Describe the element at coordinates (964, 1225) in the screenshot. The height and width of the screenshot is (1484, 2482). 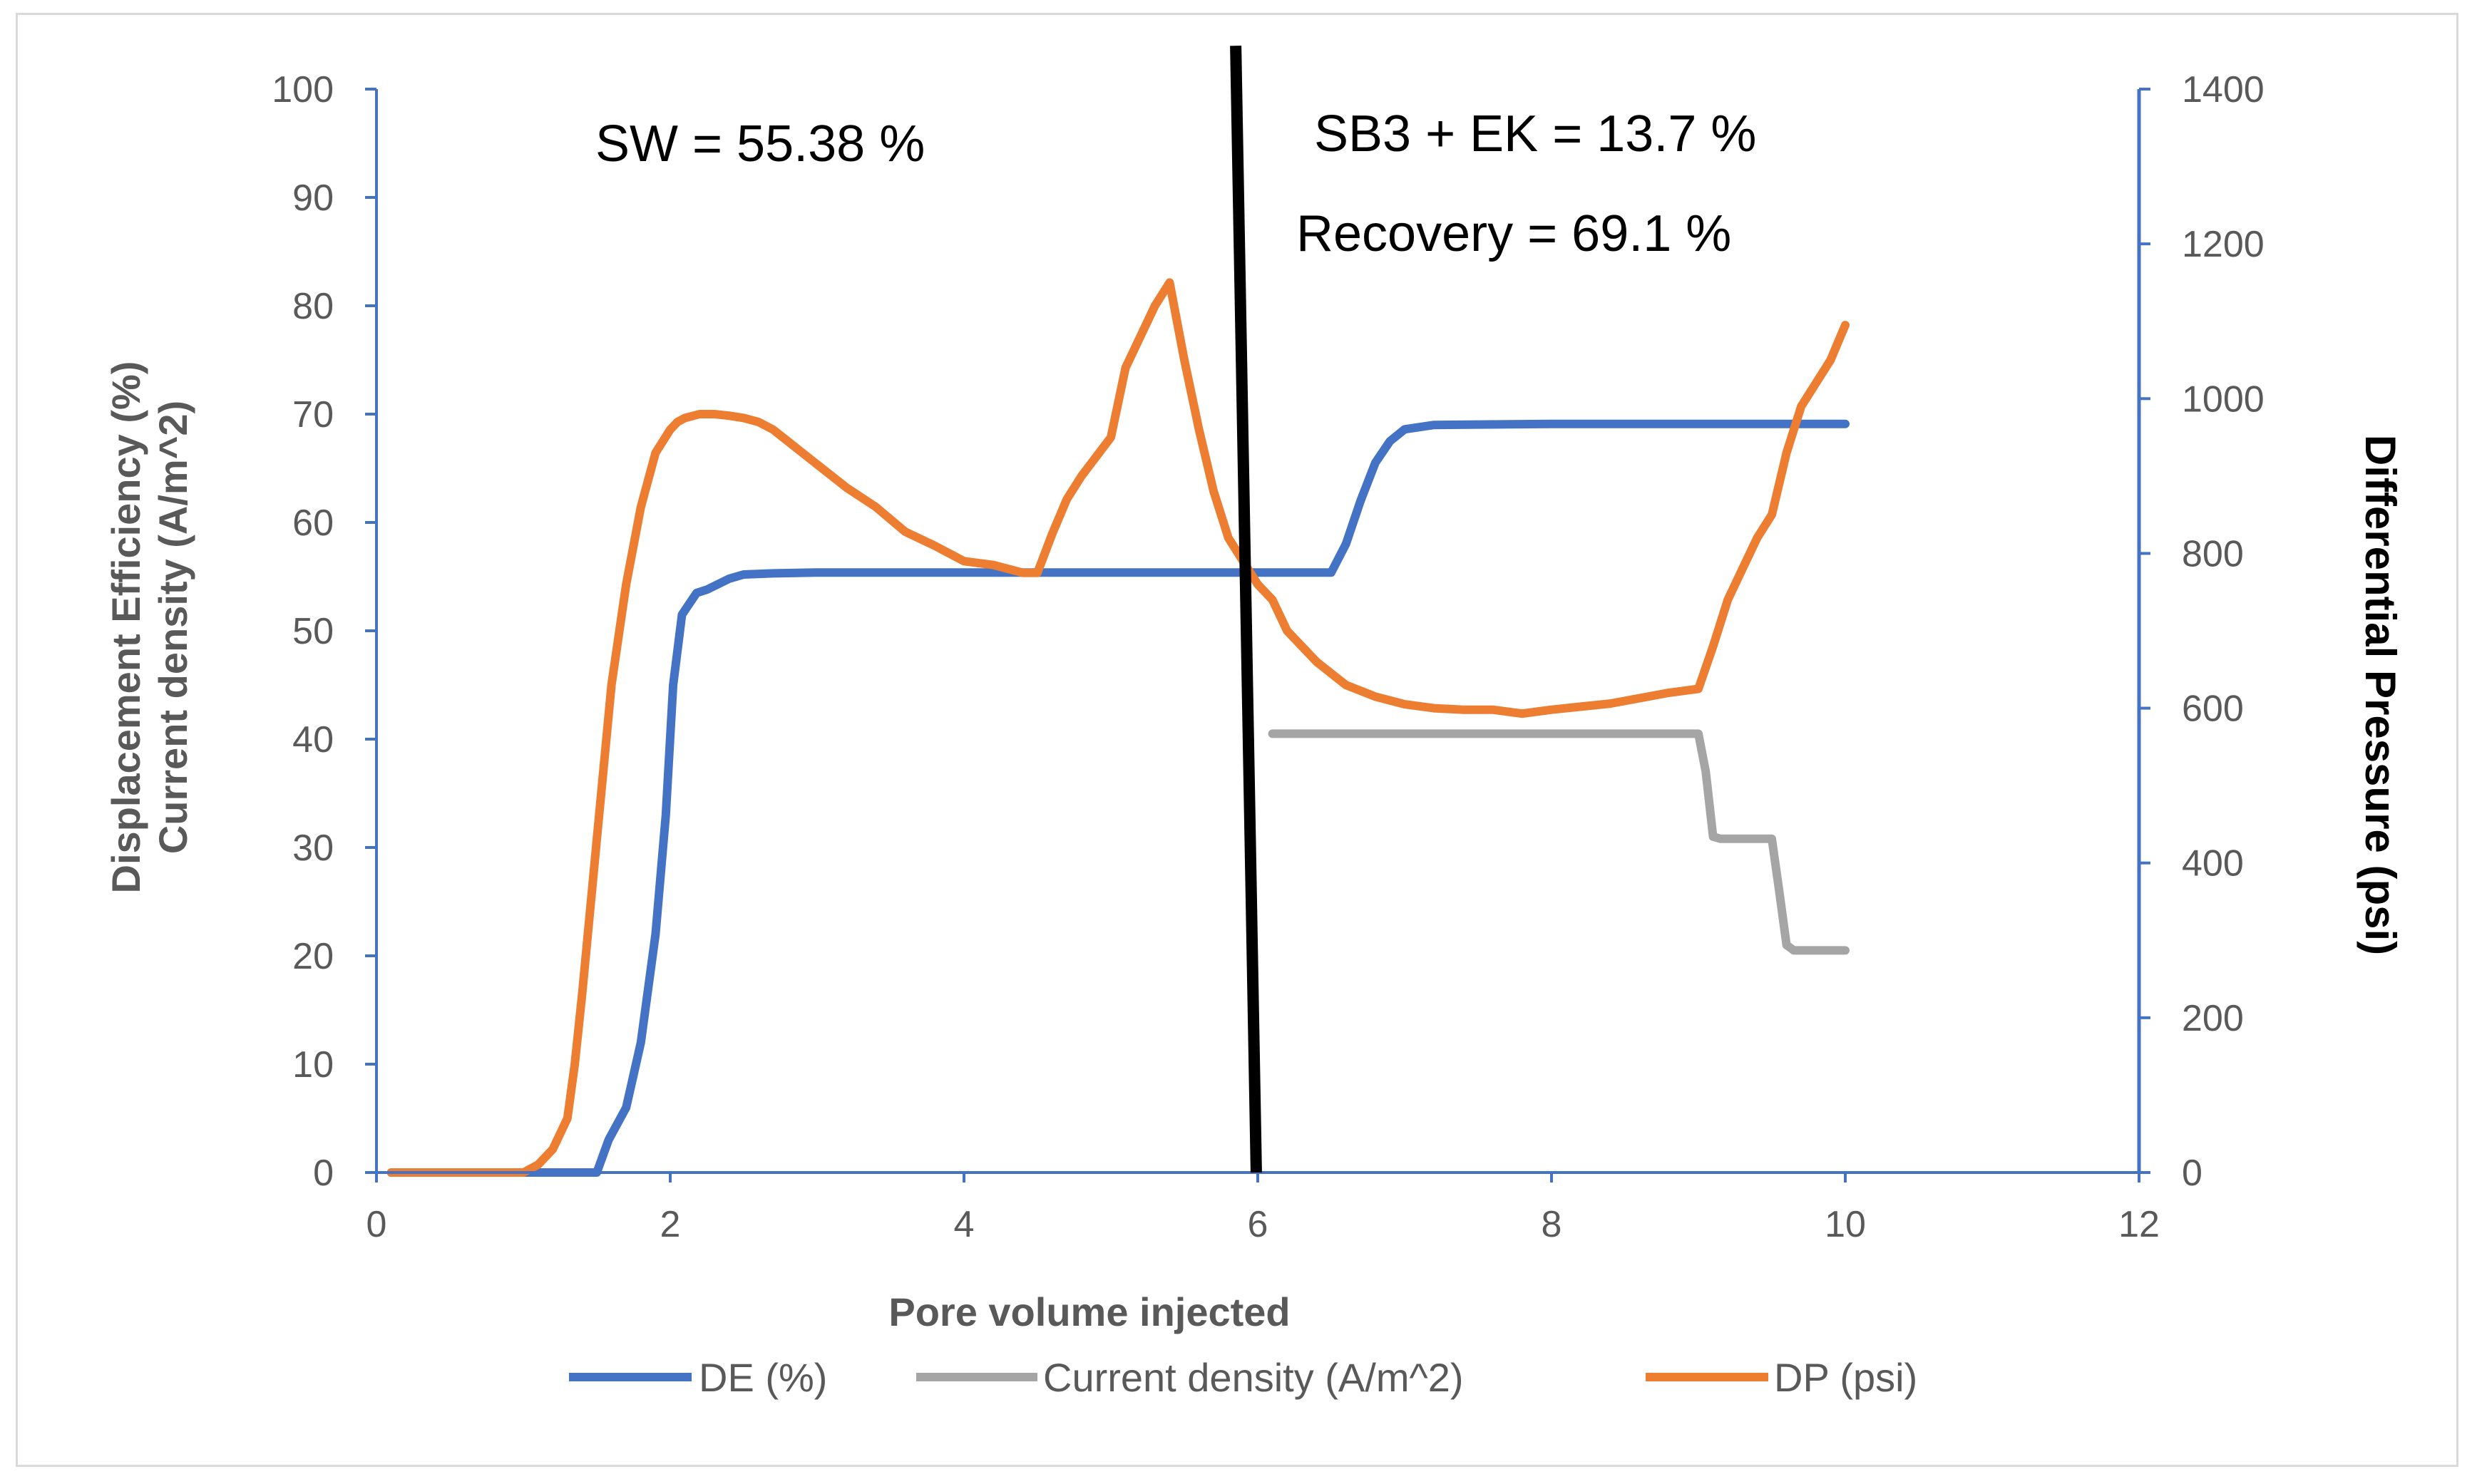
I see `x-tick-label: 4` at that location.